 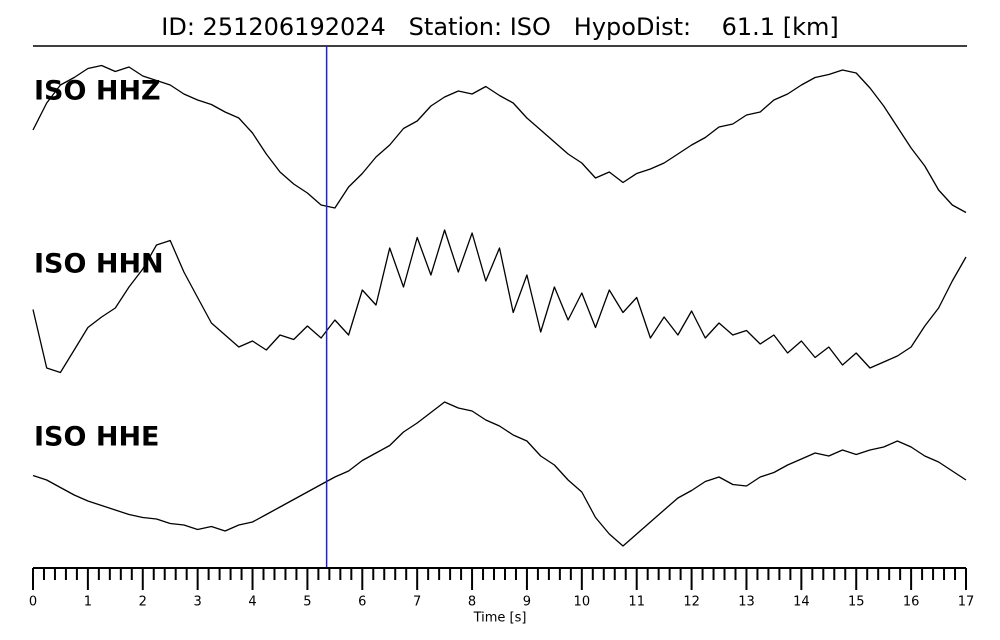 I want to click on x-tick-label: 0, so click(x=33, y=602).